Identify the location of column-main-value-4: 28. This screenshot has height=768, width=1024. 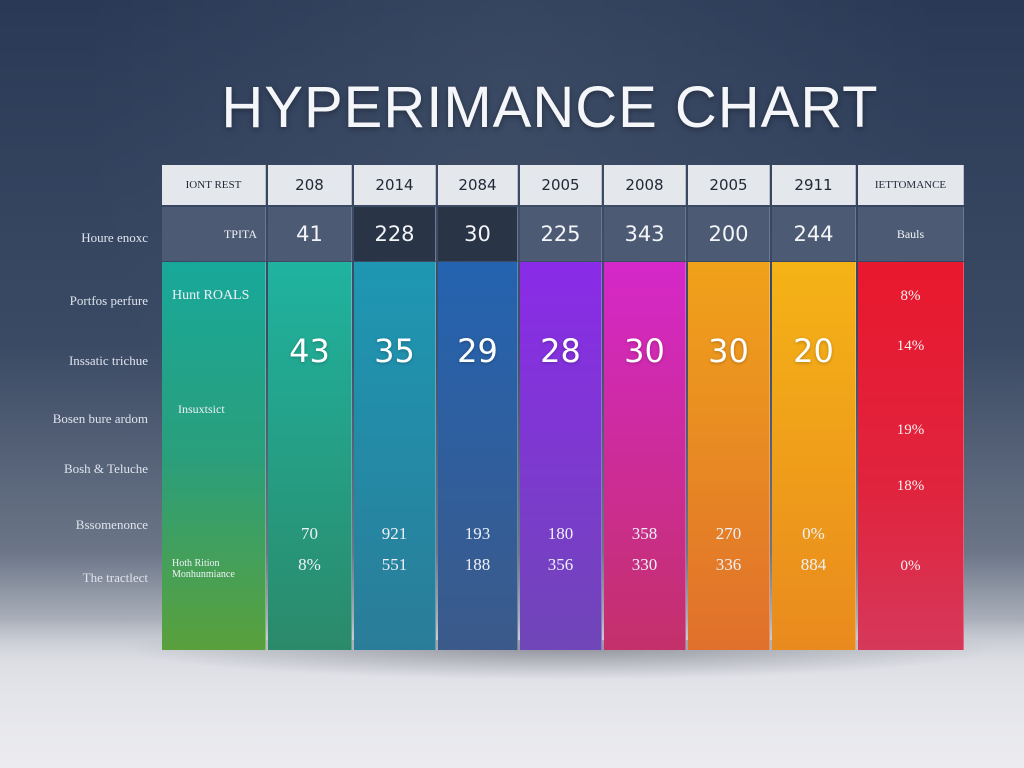
(560, 351).